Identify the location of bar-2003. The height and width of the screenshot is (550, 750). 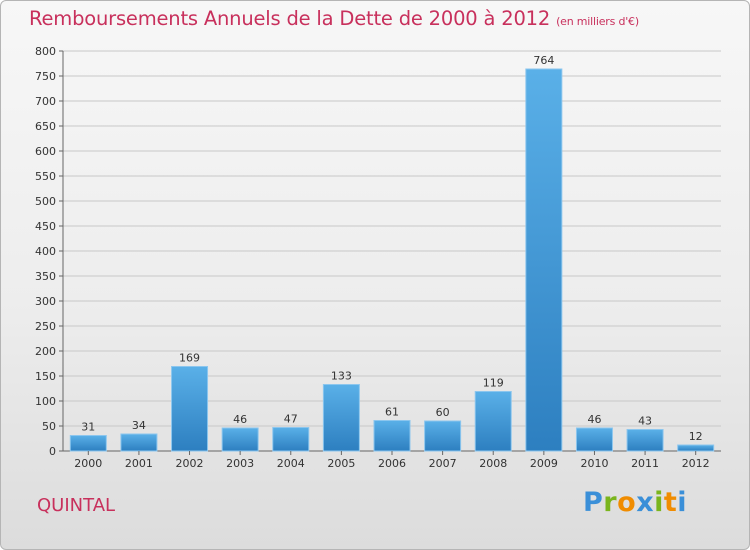
(240, 439).